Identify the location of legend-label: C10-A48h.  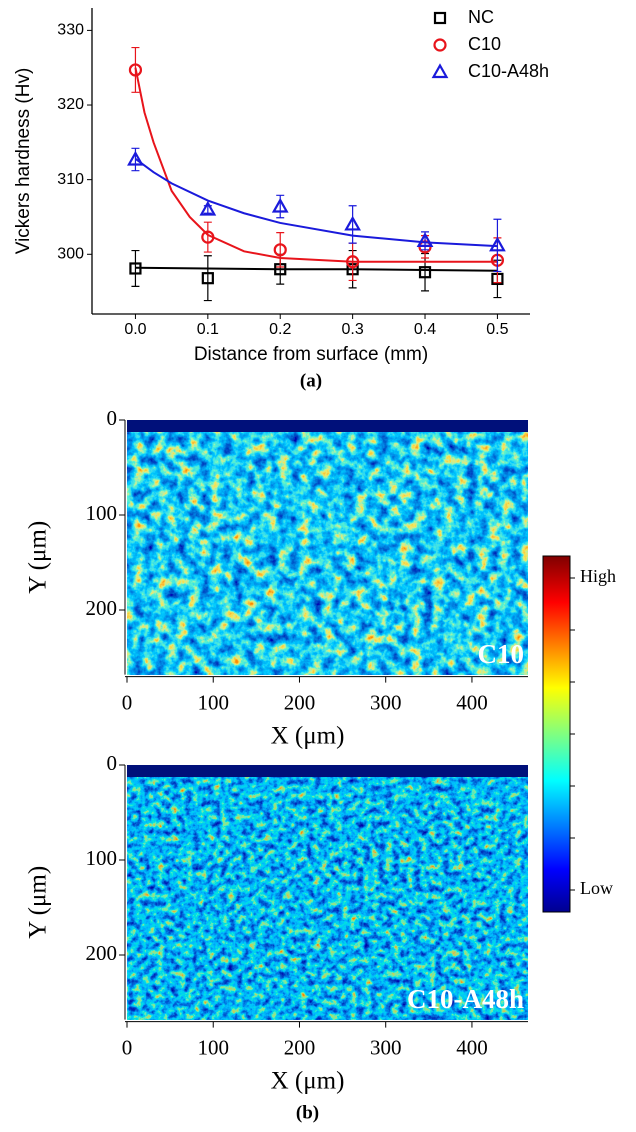
(508, 71).